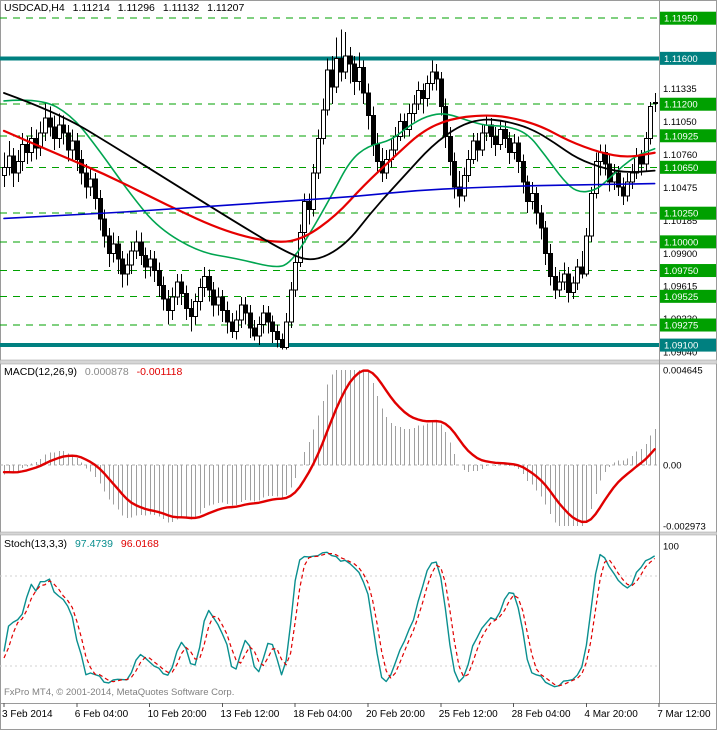 The height and width of the screenshot is (730, 717). What do you see at coordinates (680, 188) in the screenshot?
I see `price-axis-tick-label: 1.10475` at bounding box center [680, 188].